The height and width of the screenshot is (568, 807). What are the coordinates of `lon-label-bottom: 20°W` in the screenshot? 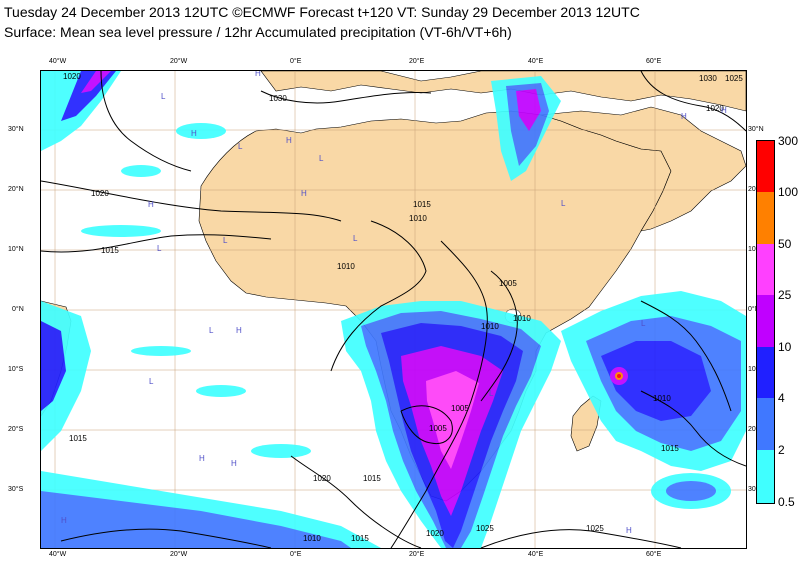 It's located at (179, 554).